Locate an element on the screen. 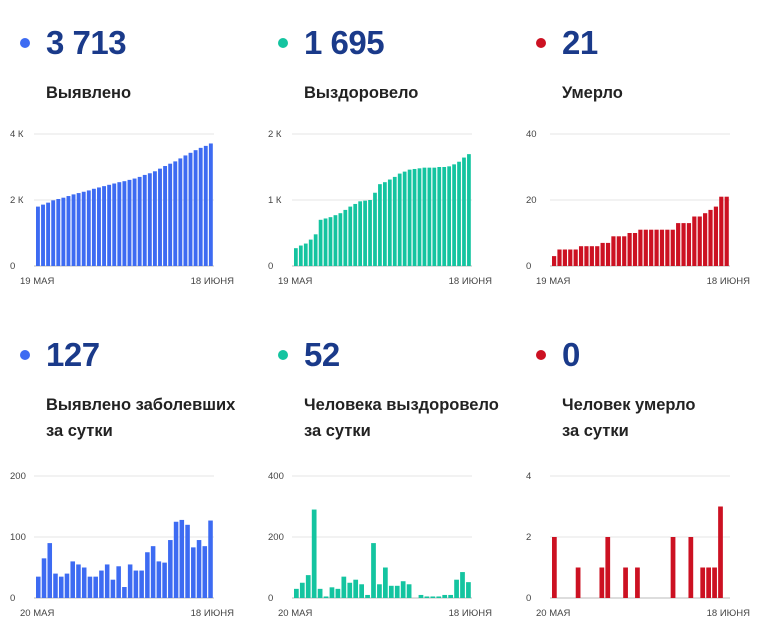 This screenshot has width=760, height=640. caption-line: Умерло is located at coordinates (592, 93).